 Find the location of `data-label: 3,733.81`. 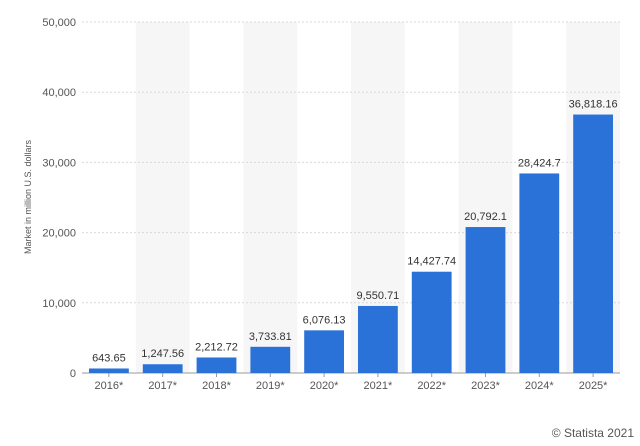

data-label: 3,733.81 is located at coordinates (270, 337).